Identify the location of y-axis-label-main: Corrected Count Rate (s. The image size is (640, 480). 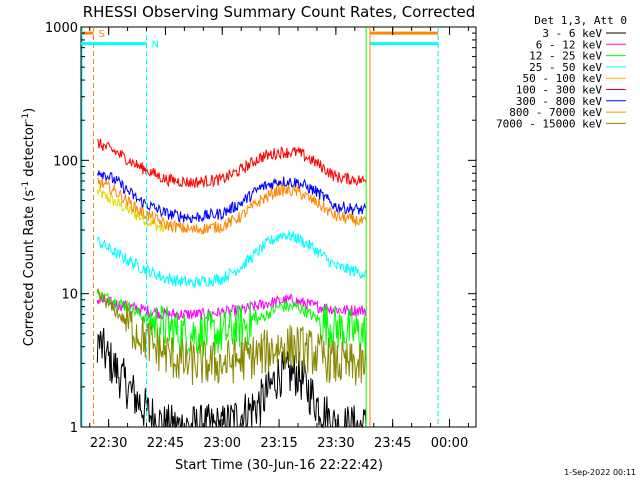
(29, 268).